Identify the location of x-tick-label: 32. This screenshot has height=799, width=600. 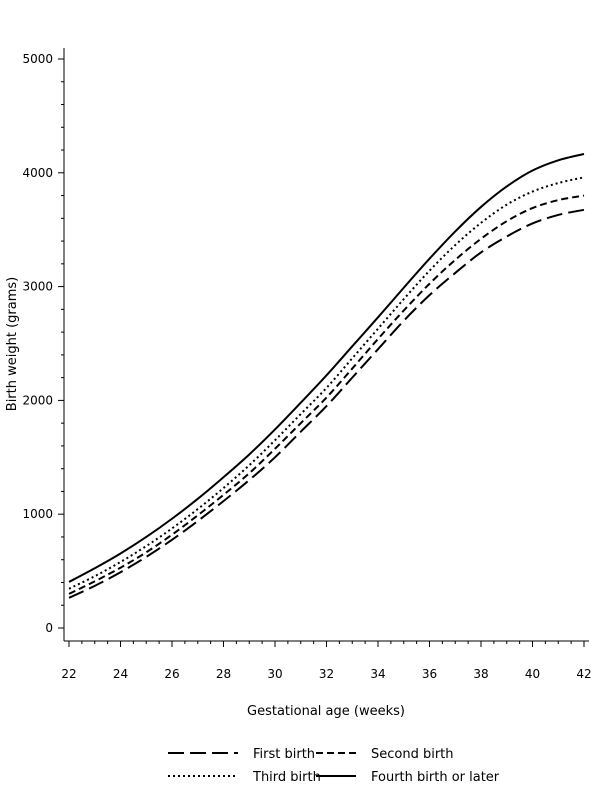
(326, 674).